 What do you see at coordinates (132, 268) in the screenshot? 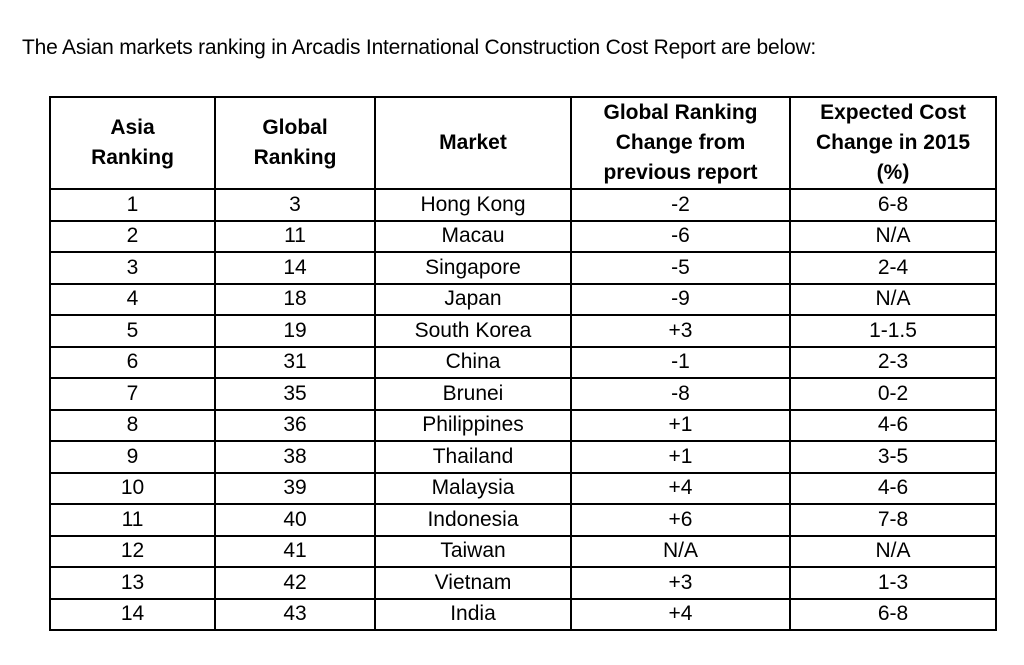
I see `asia-ranking-cell: 3` at bounding box center [132, 268].